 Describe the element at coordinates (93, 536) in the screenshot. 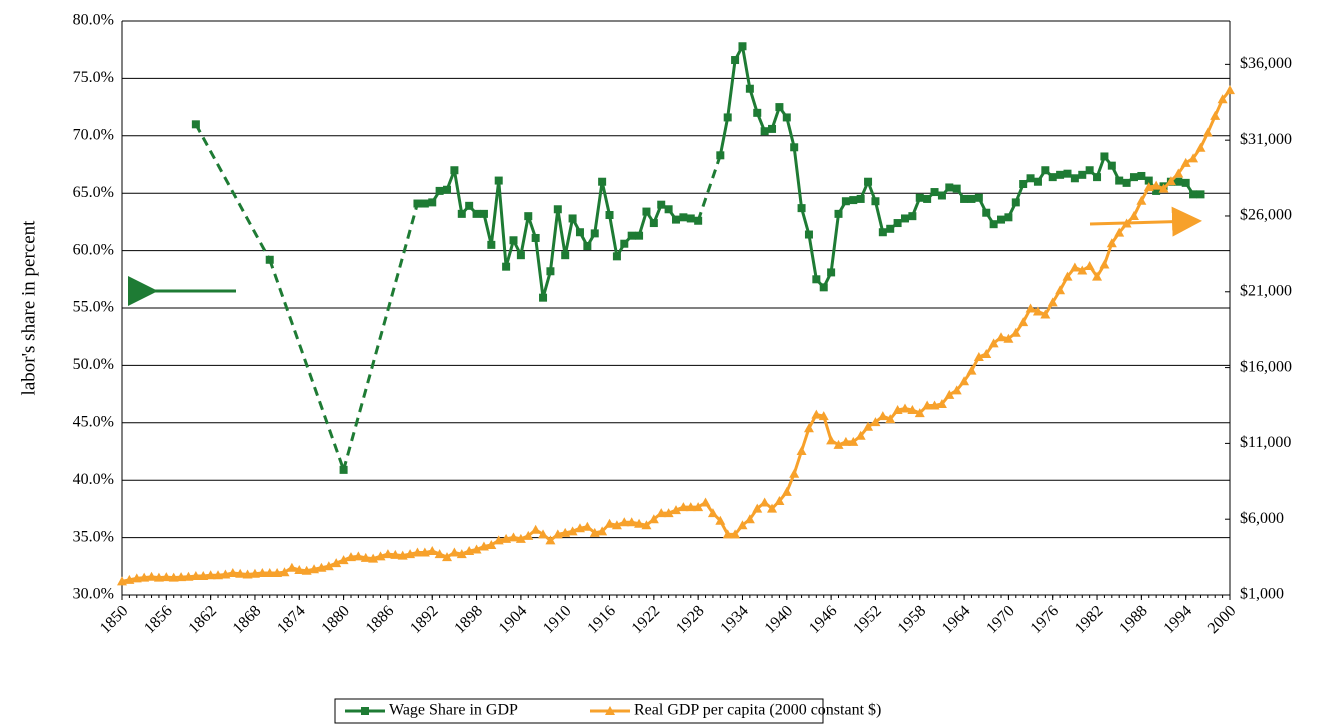

I see `y-tick-label: 35.0%` at that location.